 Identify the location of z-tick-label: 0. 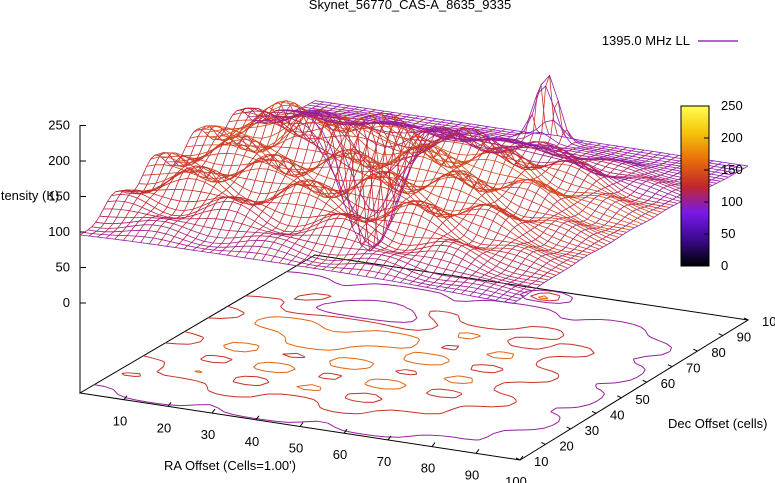
(66, 302).